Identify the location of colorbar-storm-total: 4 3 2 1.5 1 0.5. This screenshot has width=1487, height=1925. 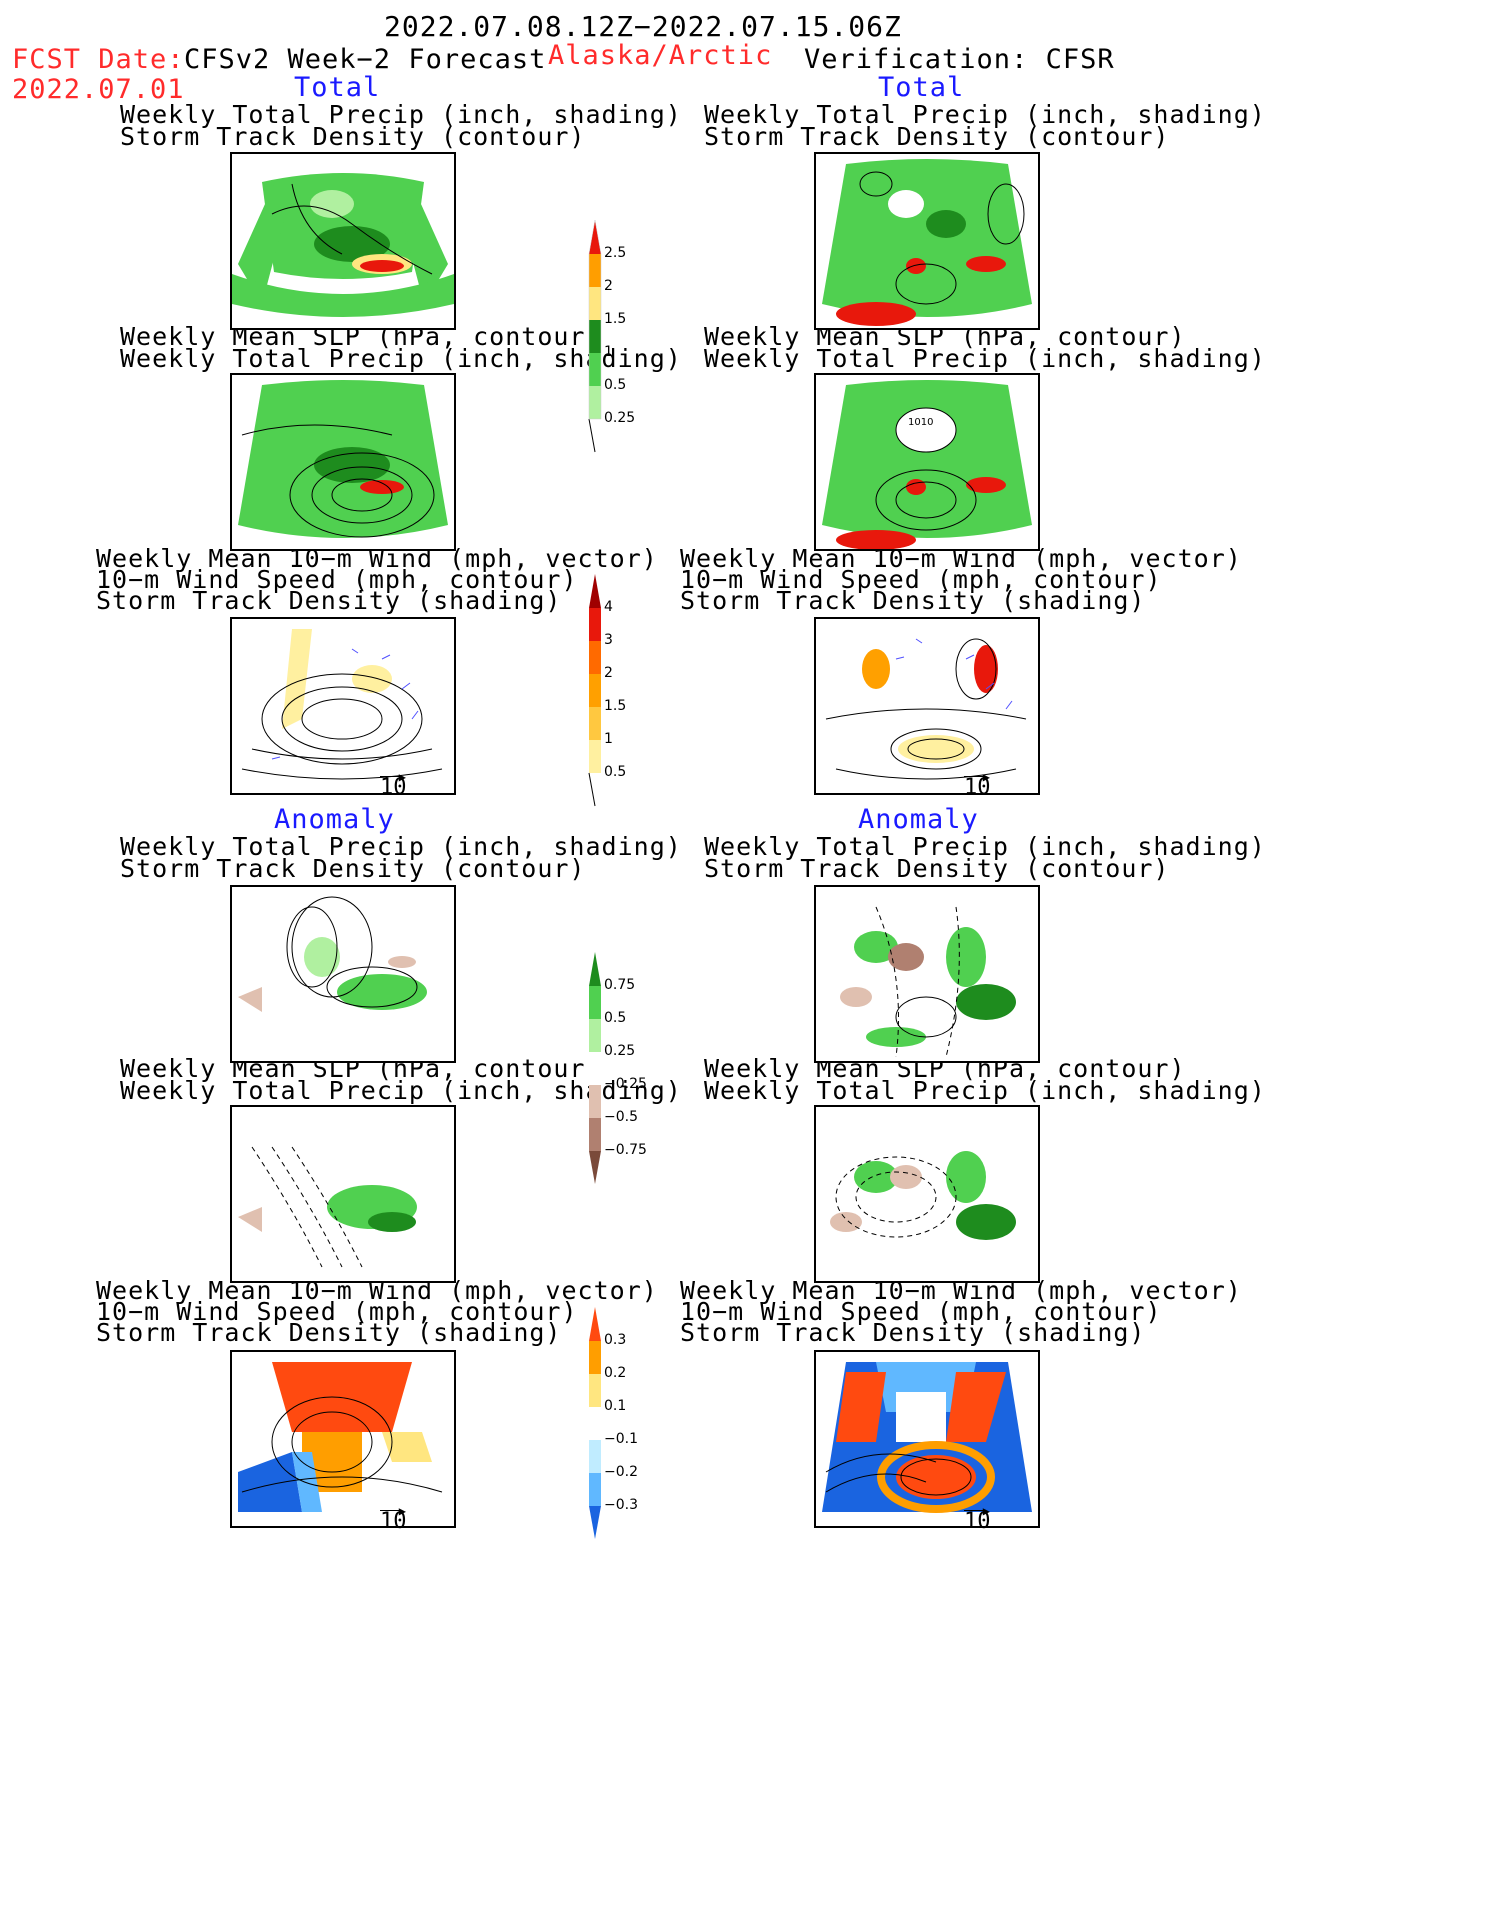
(616, 692).